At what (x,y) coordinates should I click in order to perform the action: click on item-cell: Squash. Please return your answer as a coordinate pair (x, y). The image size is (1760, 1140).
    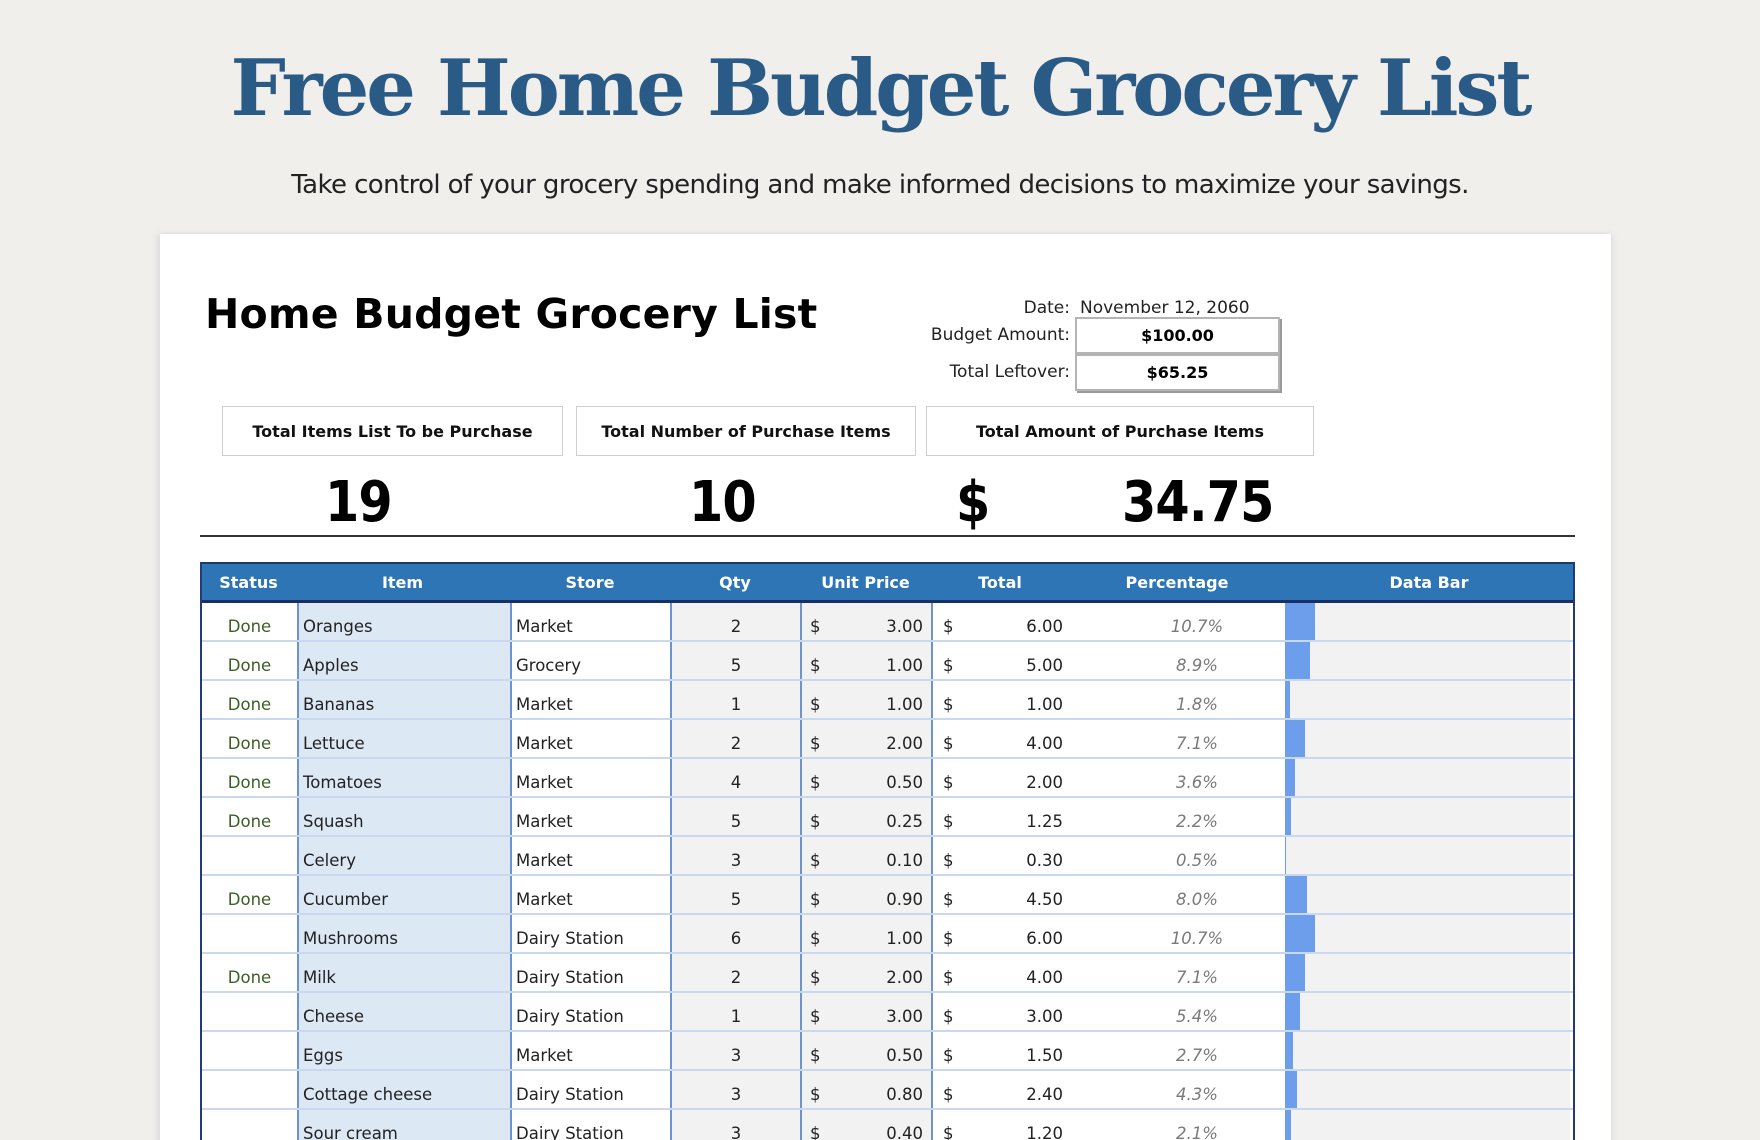
    Looking at the image, I should click on (403, 816).